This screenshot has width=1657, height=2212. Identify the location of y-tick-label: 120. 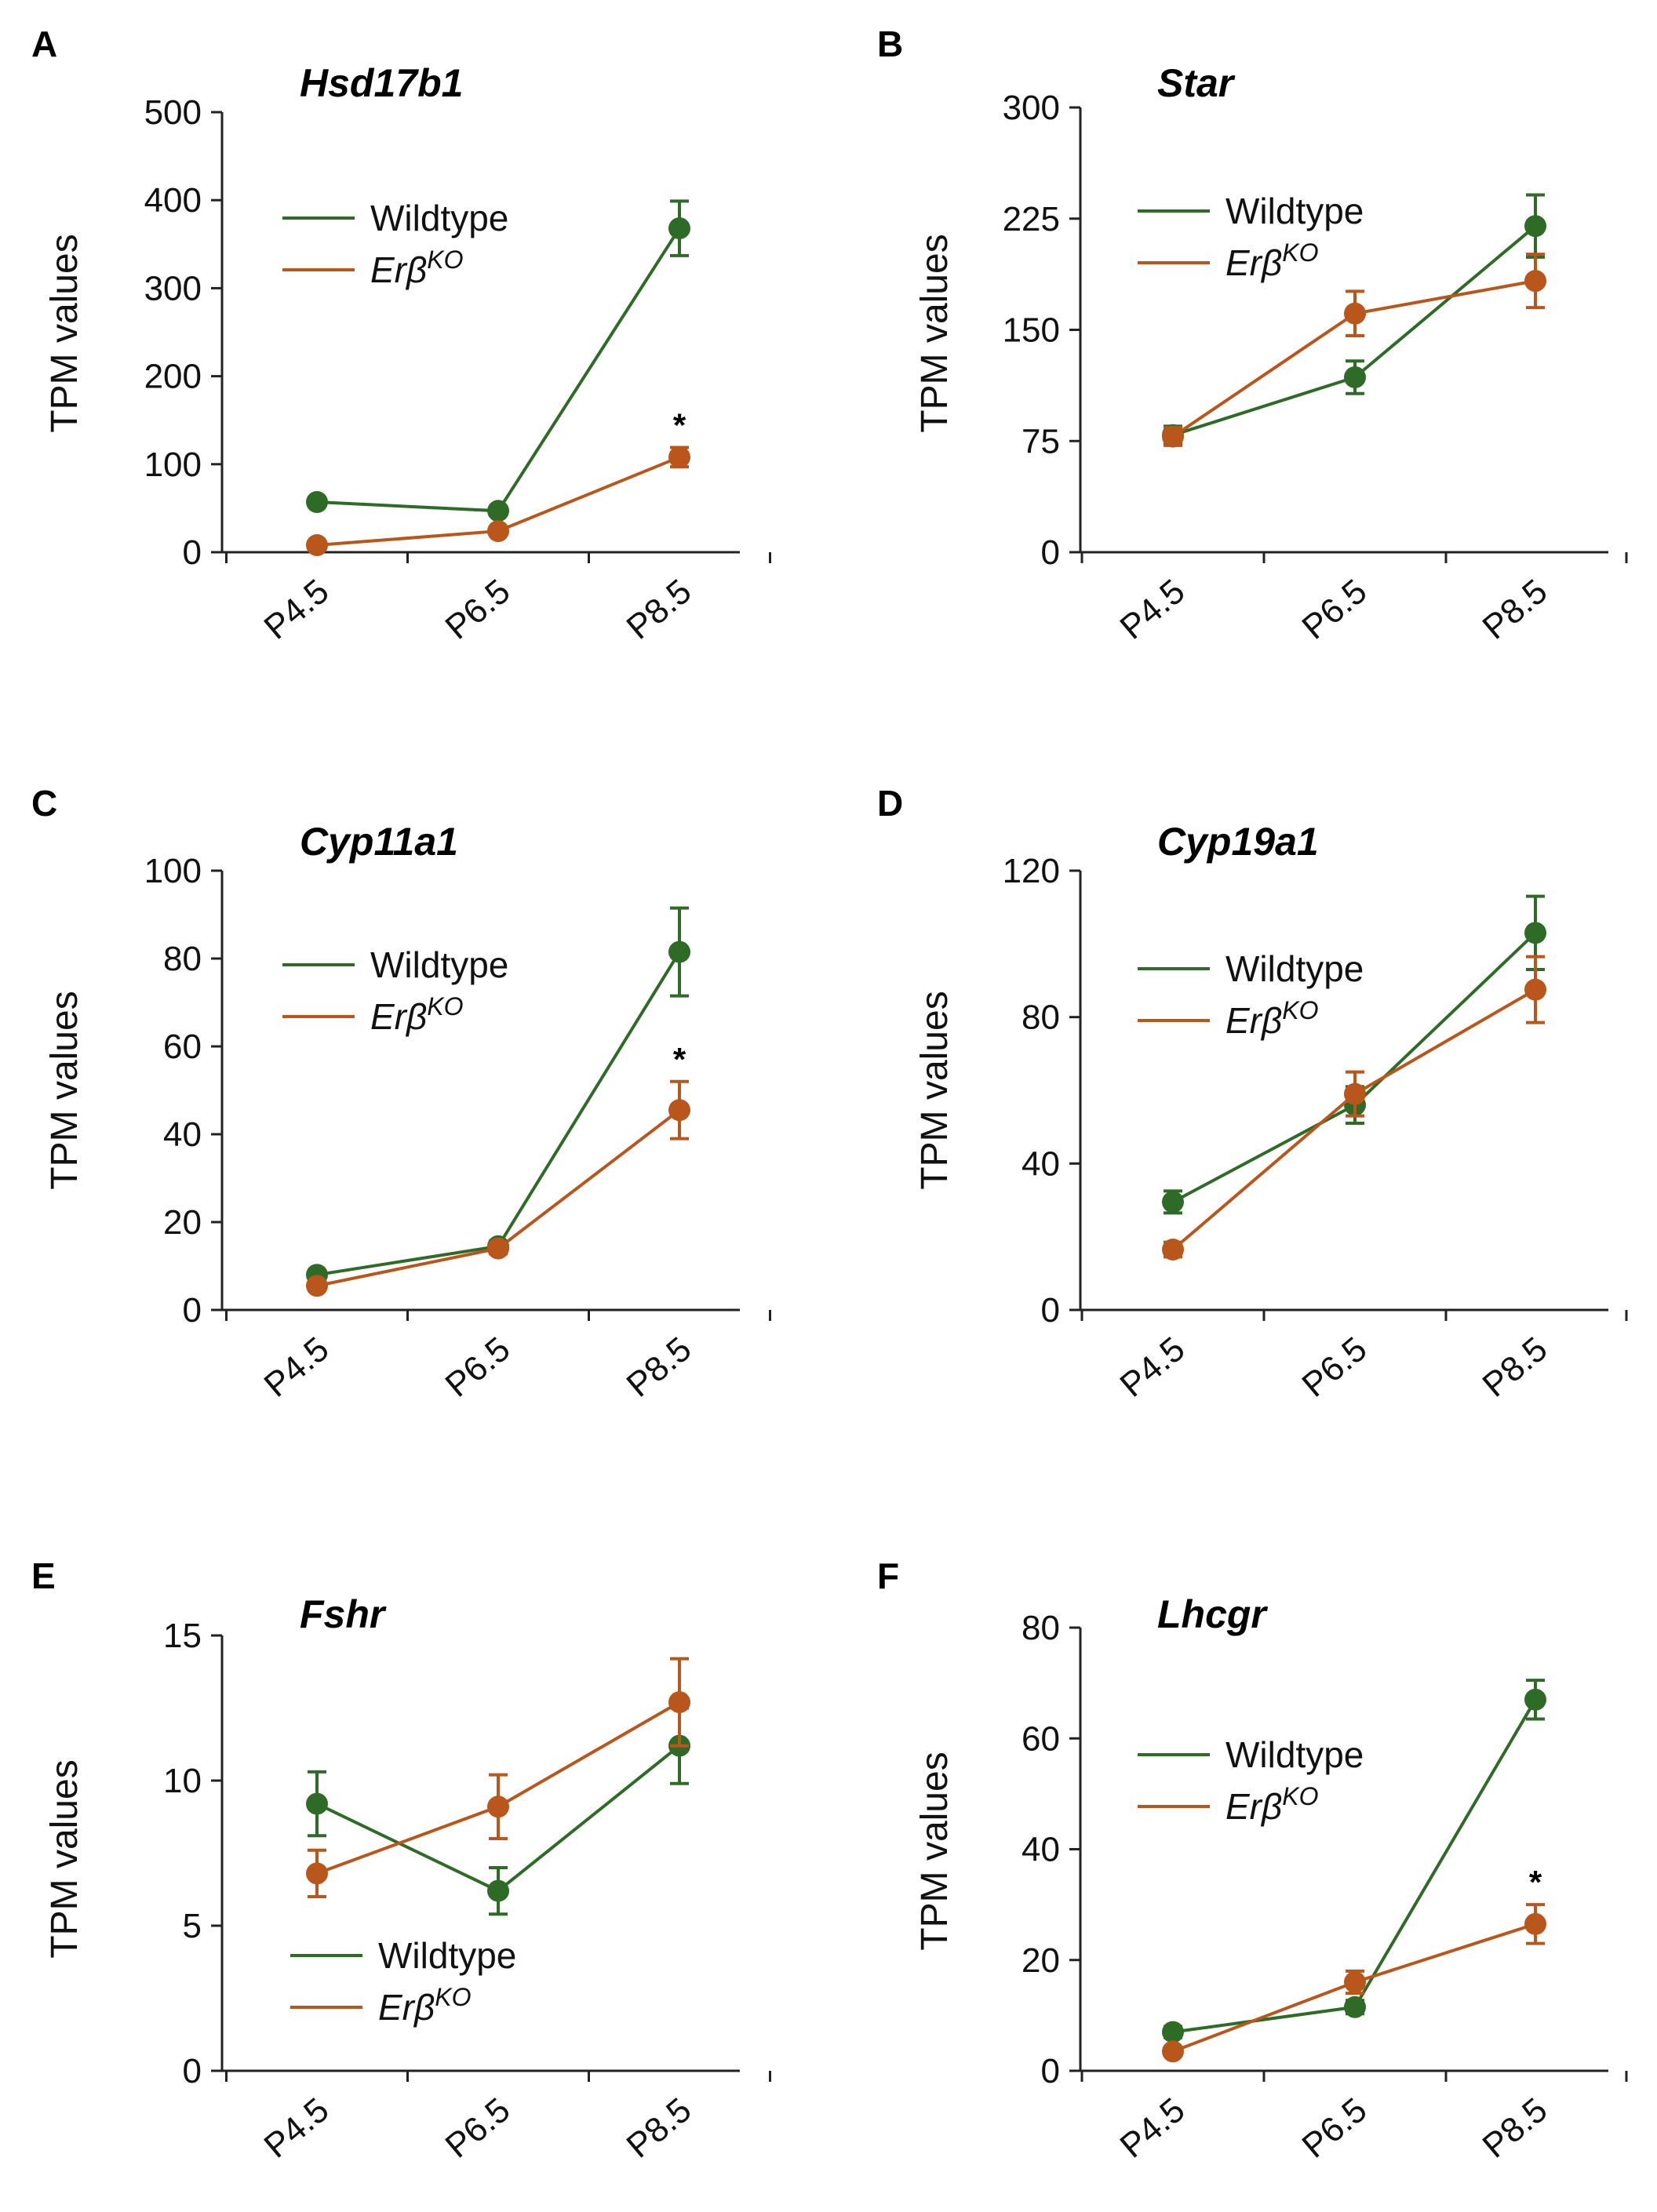
(1031, 871).